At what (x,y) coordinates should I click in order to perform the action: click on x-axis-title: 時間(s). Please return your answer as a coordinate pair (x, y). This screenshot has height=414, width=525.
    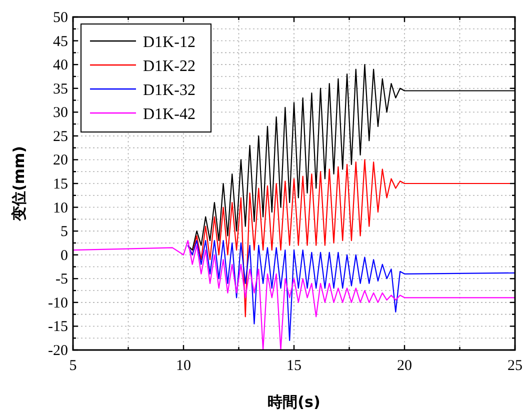
    Looking at the image, I should click on (294, 402).